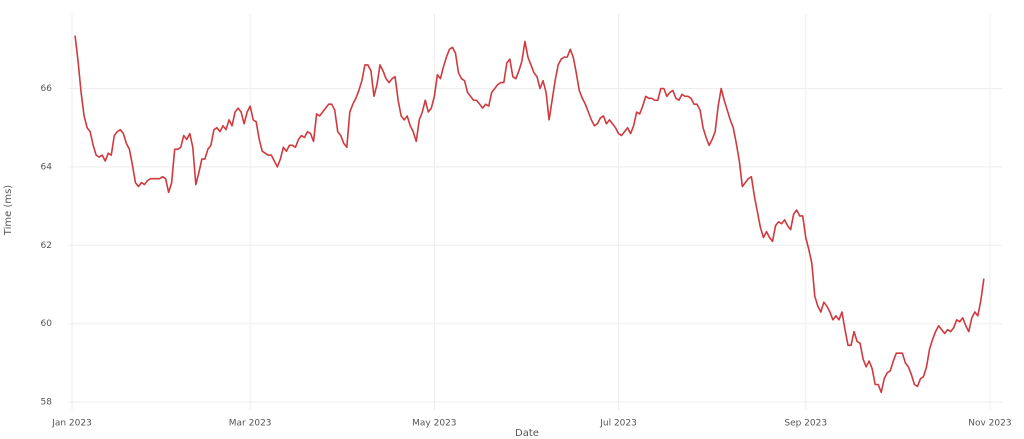  I want to click on y-tick-label: 66, so click(47, 89).